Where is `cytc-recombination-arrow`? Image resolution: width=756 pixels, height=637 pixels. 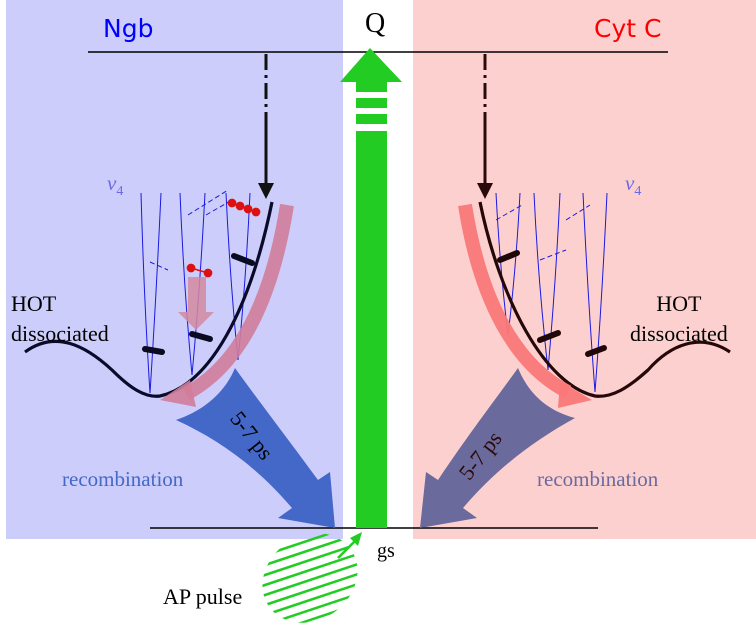 cytc-recombination-arrow is located at coordinates (497, 448).